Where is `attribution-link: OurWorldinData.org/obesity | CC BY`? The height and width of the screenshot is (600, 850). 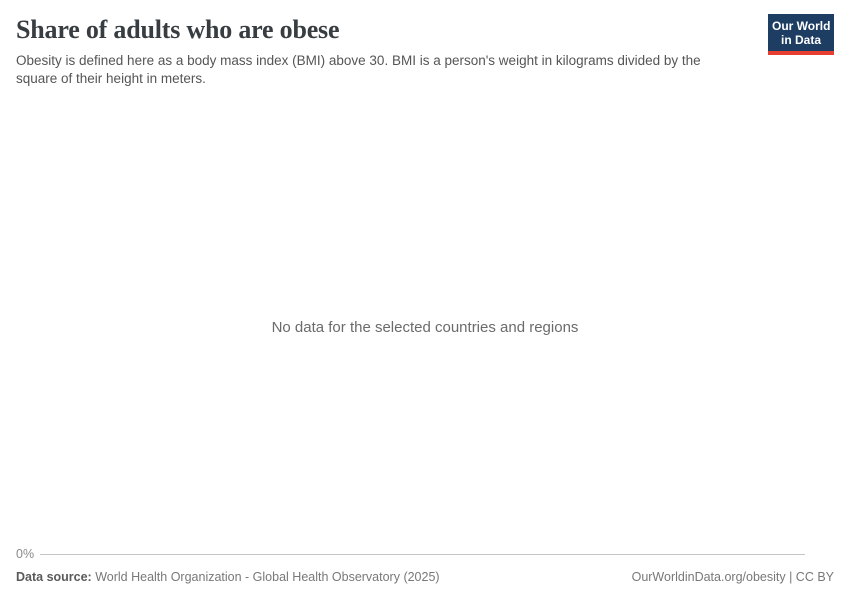
attribution-link: OurWorldinData.org/obesity | CC BY is located at coordinates (732, 577).